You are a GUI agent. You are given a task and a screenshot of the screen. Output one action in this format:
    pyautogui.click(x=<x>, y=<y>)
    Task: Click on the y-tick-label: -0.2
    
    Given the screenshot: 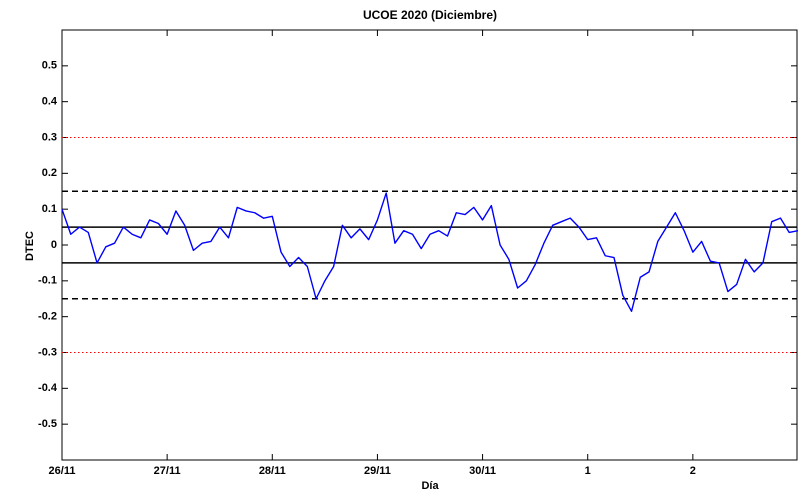 What is the action you would take?
    pyautogui.click(x=47, y=317)
    